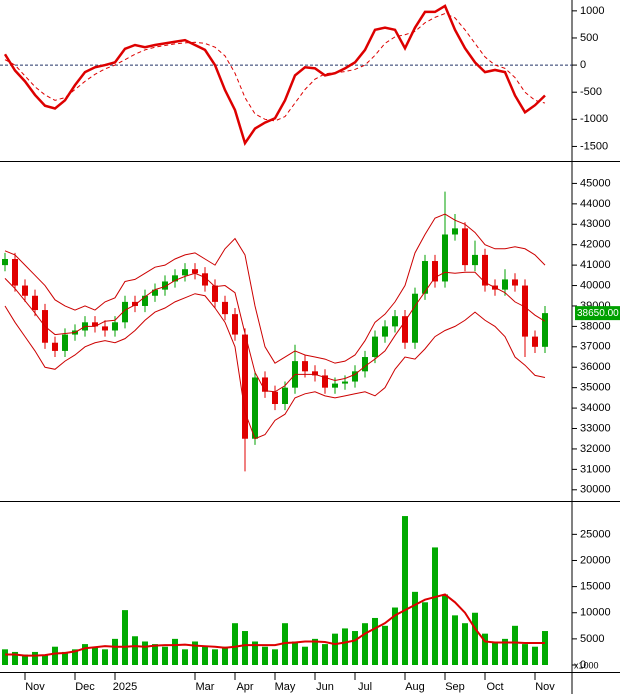 This screenshot has height=694, width=620. What do you see at coordinates (595, 326) in the screenshot?
I see `y-tick-label: 38000` at bounding box center [595, 326].